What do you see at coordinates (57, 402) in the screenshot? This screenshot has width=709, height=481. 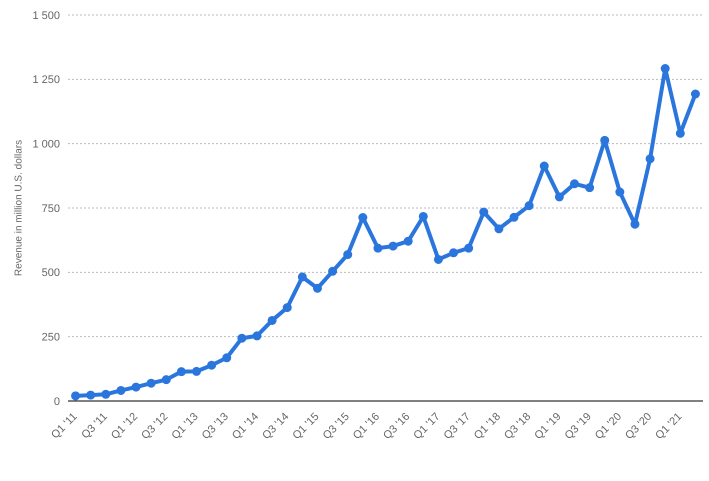 I see `y-tick-label: 0` at bounding box center [57, 402].